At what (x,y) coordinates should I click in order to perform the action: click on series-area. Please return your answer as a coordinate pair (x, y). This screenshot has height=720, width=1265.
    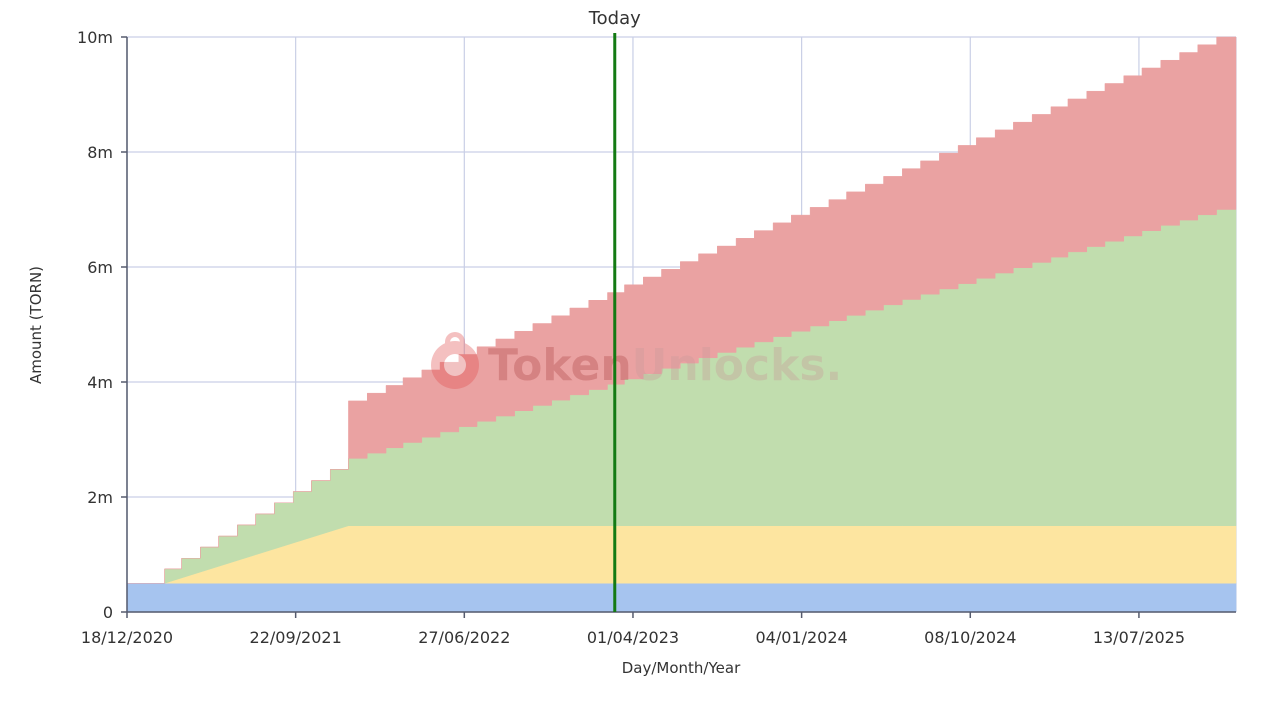
    Looking at the image, I should click on (681, 598).